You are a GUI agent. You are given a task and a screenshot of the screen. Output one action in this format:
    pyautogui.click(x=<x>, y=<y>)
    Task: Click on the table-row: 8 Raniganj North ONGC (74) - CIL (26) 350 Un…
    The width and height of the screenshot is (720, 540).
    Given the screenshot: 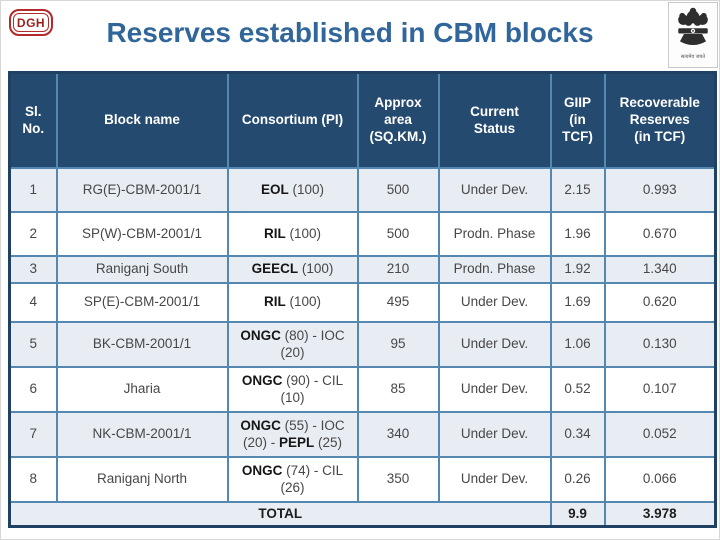 What is the action you would take?
    pyautogui.click(x=362, y=479)
    